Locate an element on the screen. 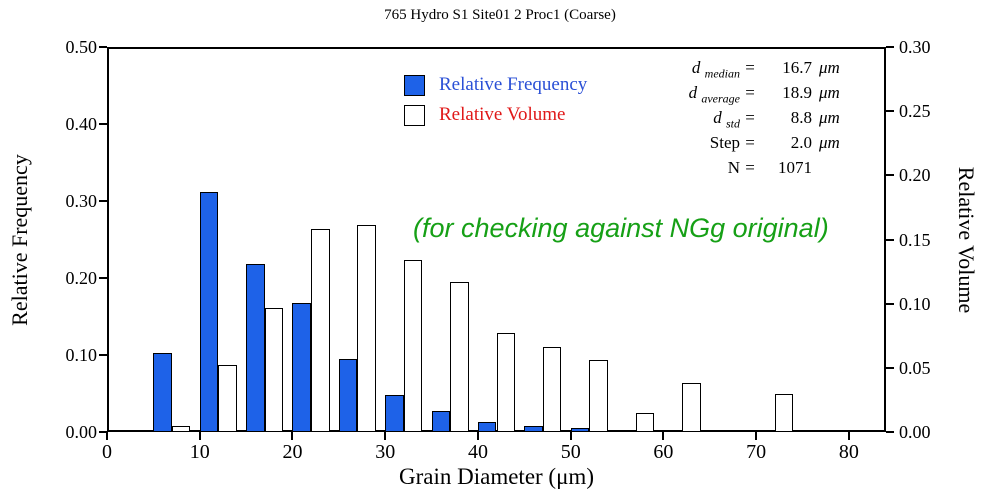  volume-swatch-icon is located at coordinates (414, 115).